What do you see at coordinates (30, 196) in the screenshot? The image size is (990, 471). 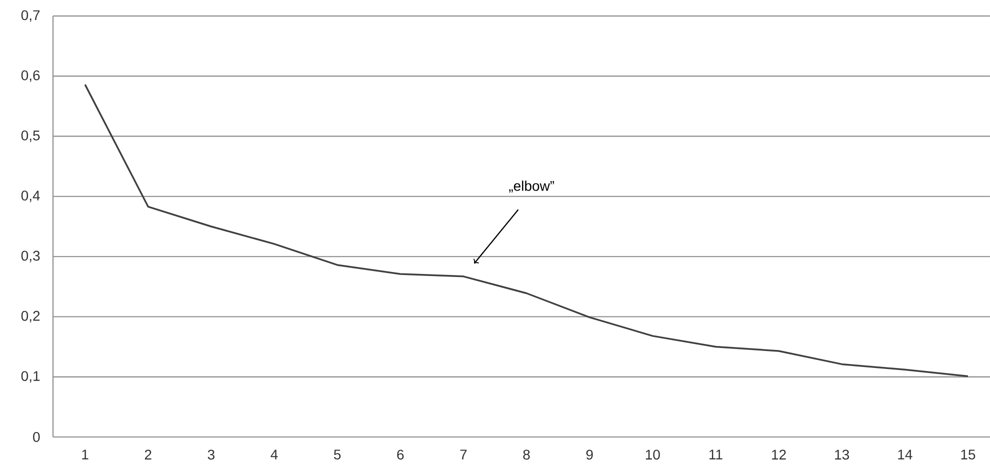 I see `y-tick-label: 0,4` at bounding box center [30, 196].